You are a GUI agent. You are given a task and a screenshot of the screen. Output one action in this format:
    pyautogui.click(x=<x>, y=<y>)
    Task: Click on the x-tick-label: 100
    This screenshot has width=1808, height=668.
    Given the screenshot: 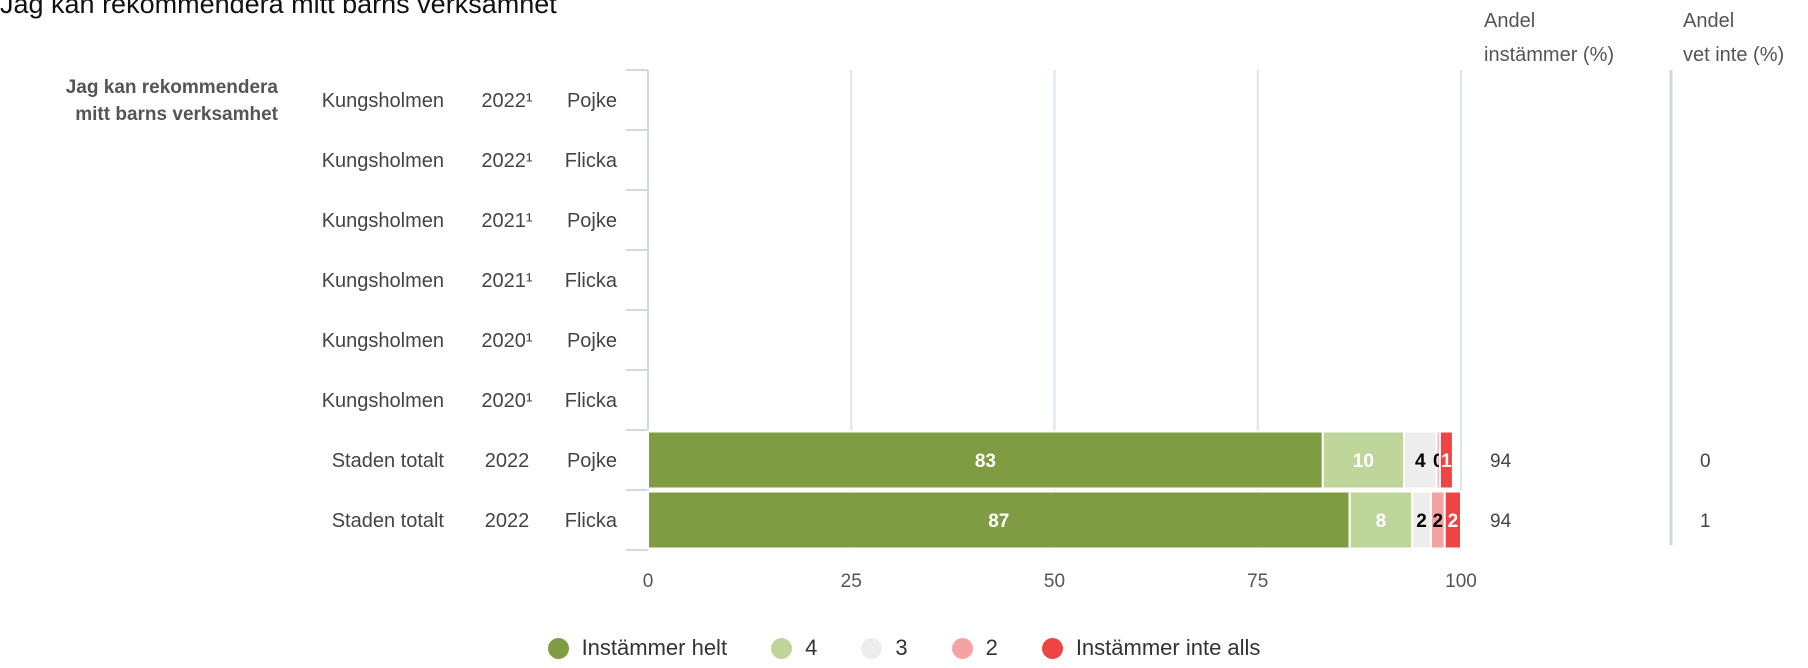 What is the action you would take?
    pyautogui.click(x=1461, y=581)
    